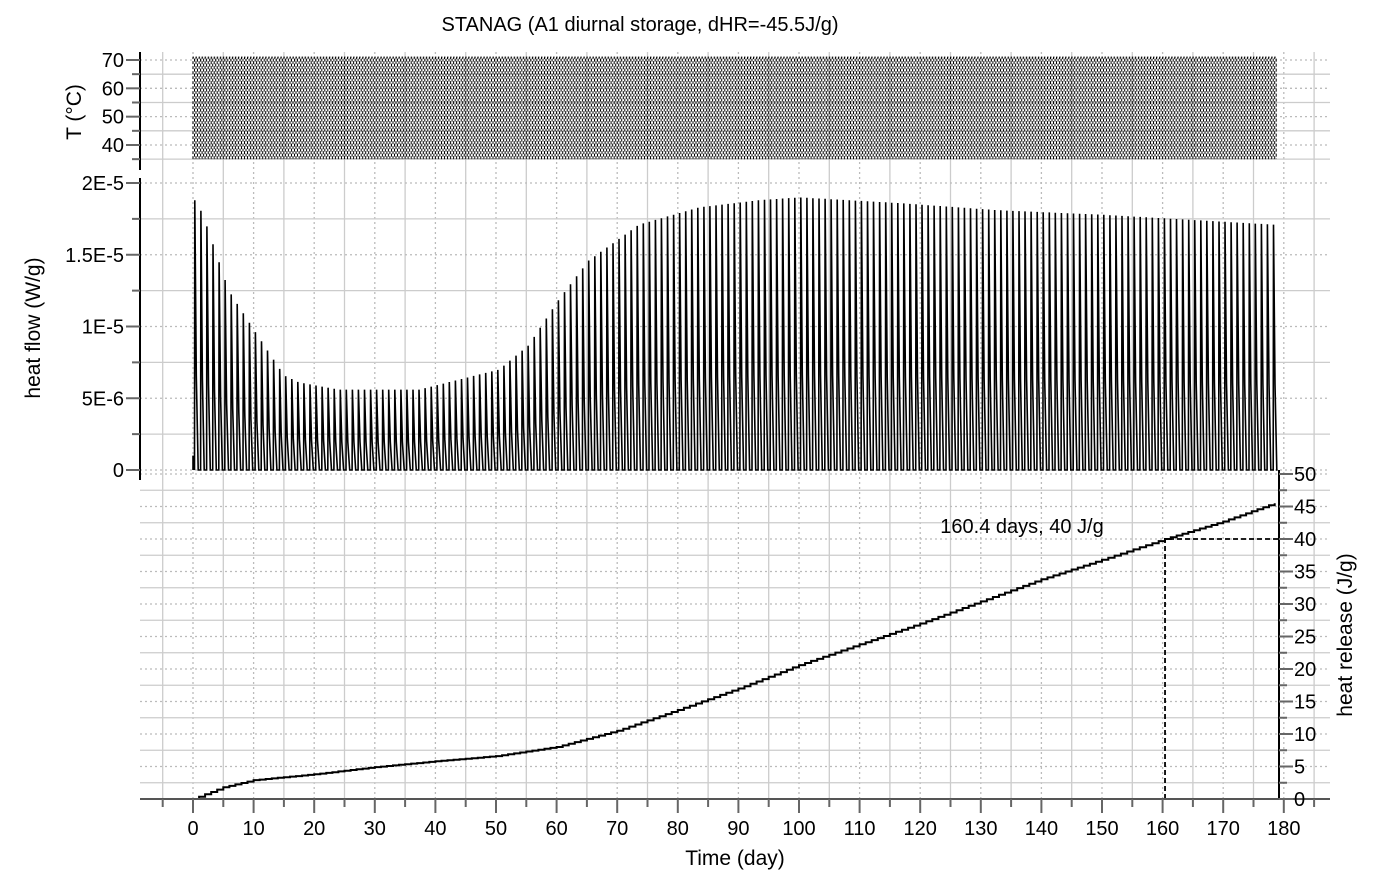 The image size is (1398, 887). Describe the element at coordinates (1223, 829) in the screenshot. I see `x-tick-label: 170` at that location.